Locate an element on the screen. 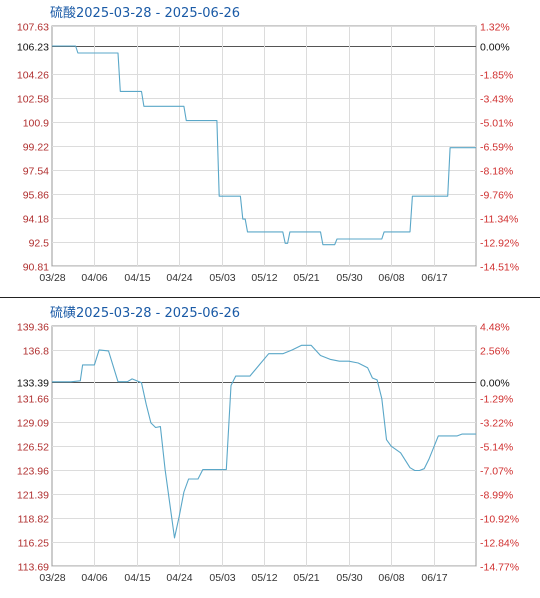 The height and width of the screenshot is (598, 540). y-tick-label: 133.39 is located at coordinates (33, 384).